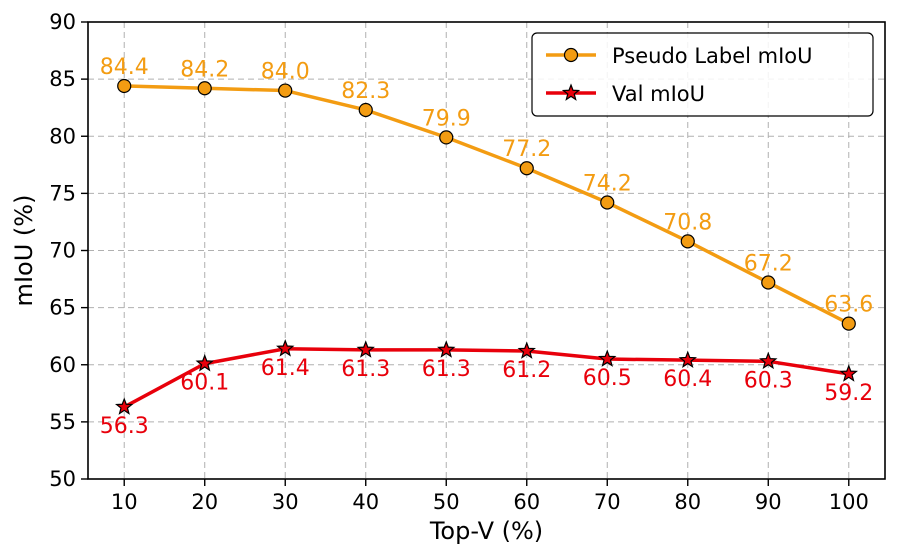 This screenshot has height=559, width=897. Describe the element at coordinates (285, 72) in the screenshot. I see `data-label: 84.0` at that location.